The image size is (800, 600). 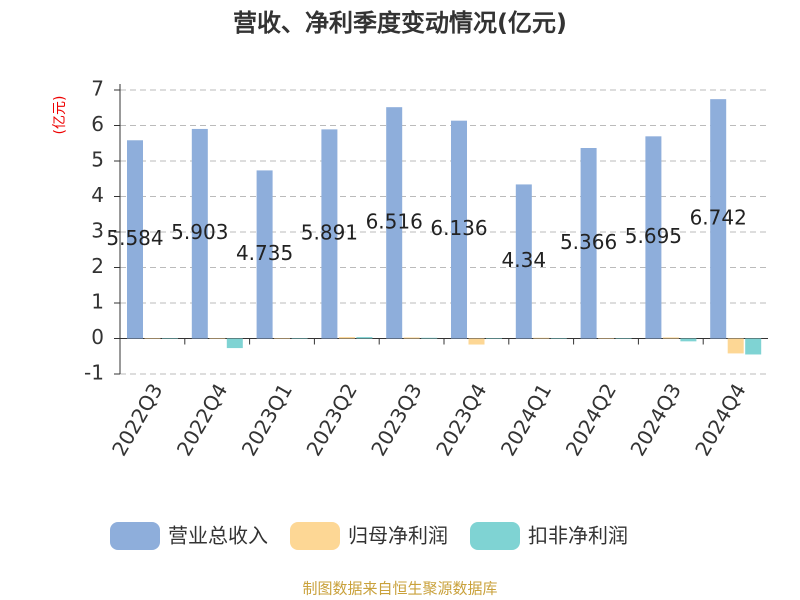 What do you see at coordinates (655, 419) in the screenshot?
I see `x-tick-label: 2024Q3` at bounding box center [655, 419].